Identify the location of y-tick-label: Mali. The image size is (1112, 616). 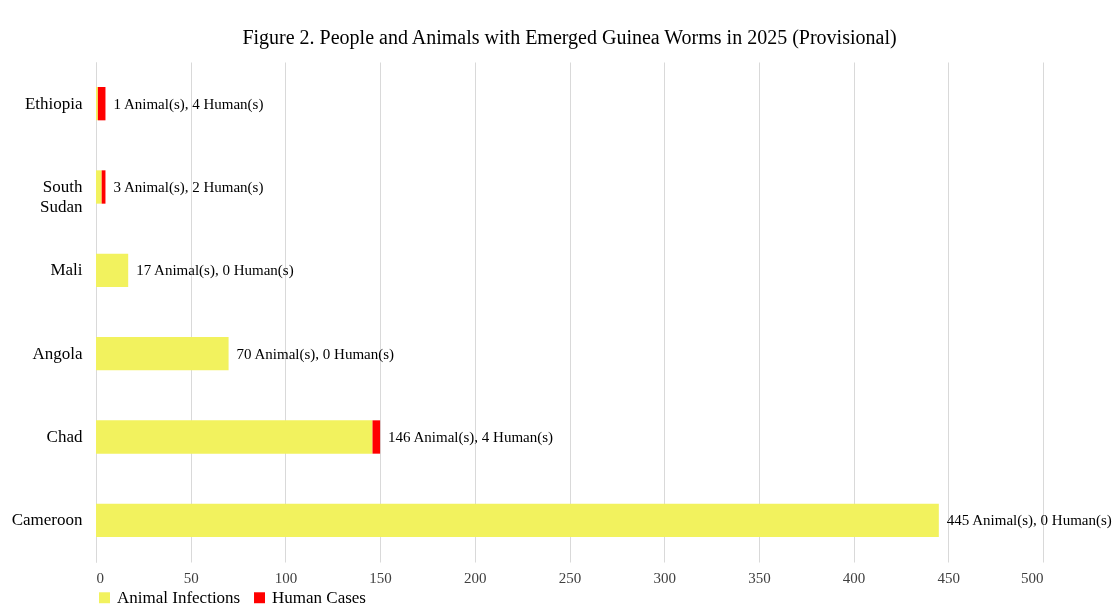
(66, 270).